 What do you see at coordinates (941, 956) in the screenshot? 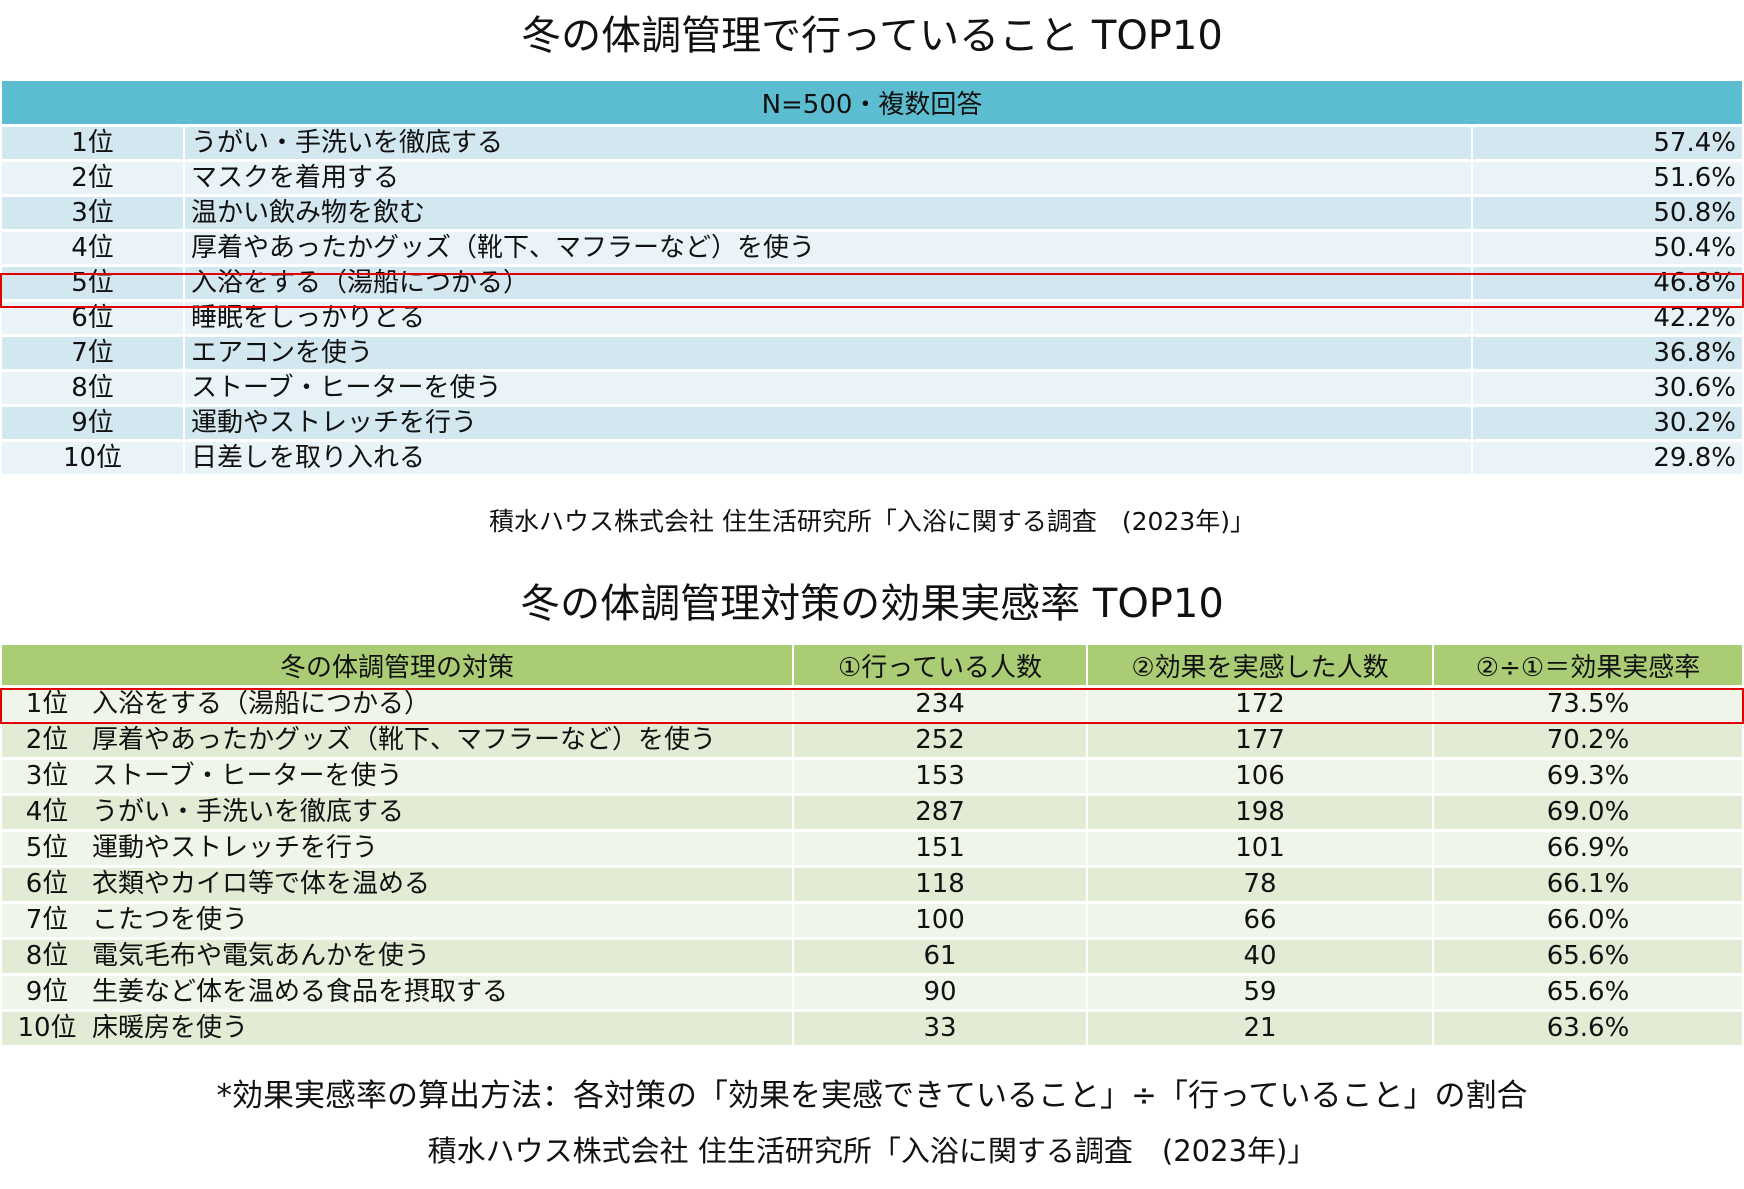
I see `doing-count-cell: 61` at bounding box center [941, 956].